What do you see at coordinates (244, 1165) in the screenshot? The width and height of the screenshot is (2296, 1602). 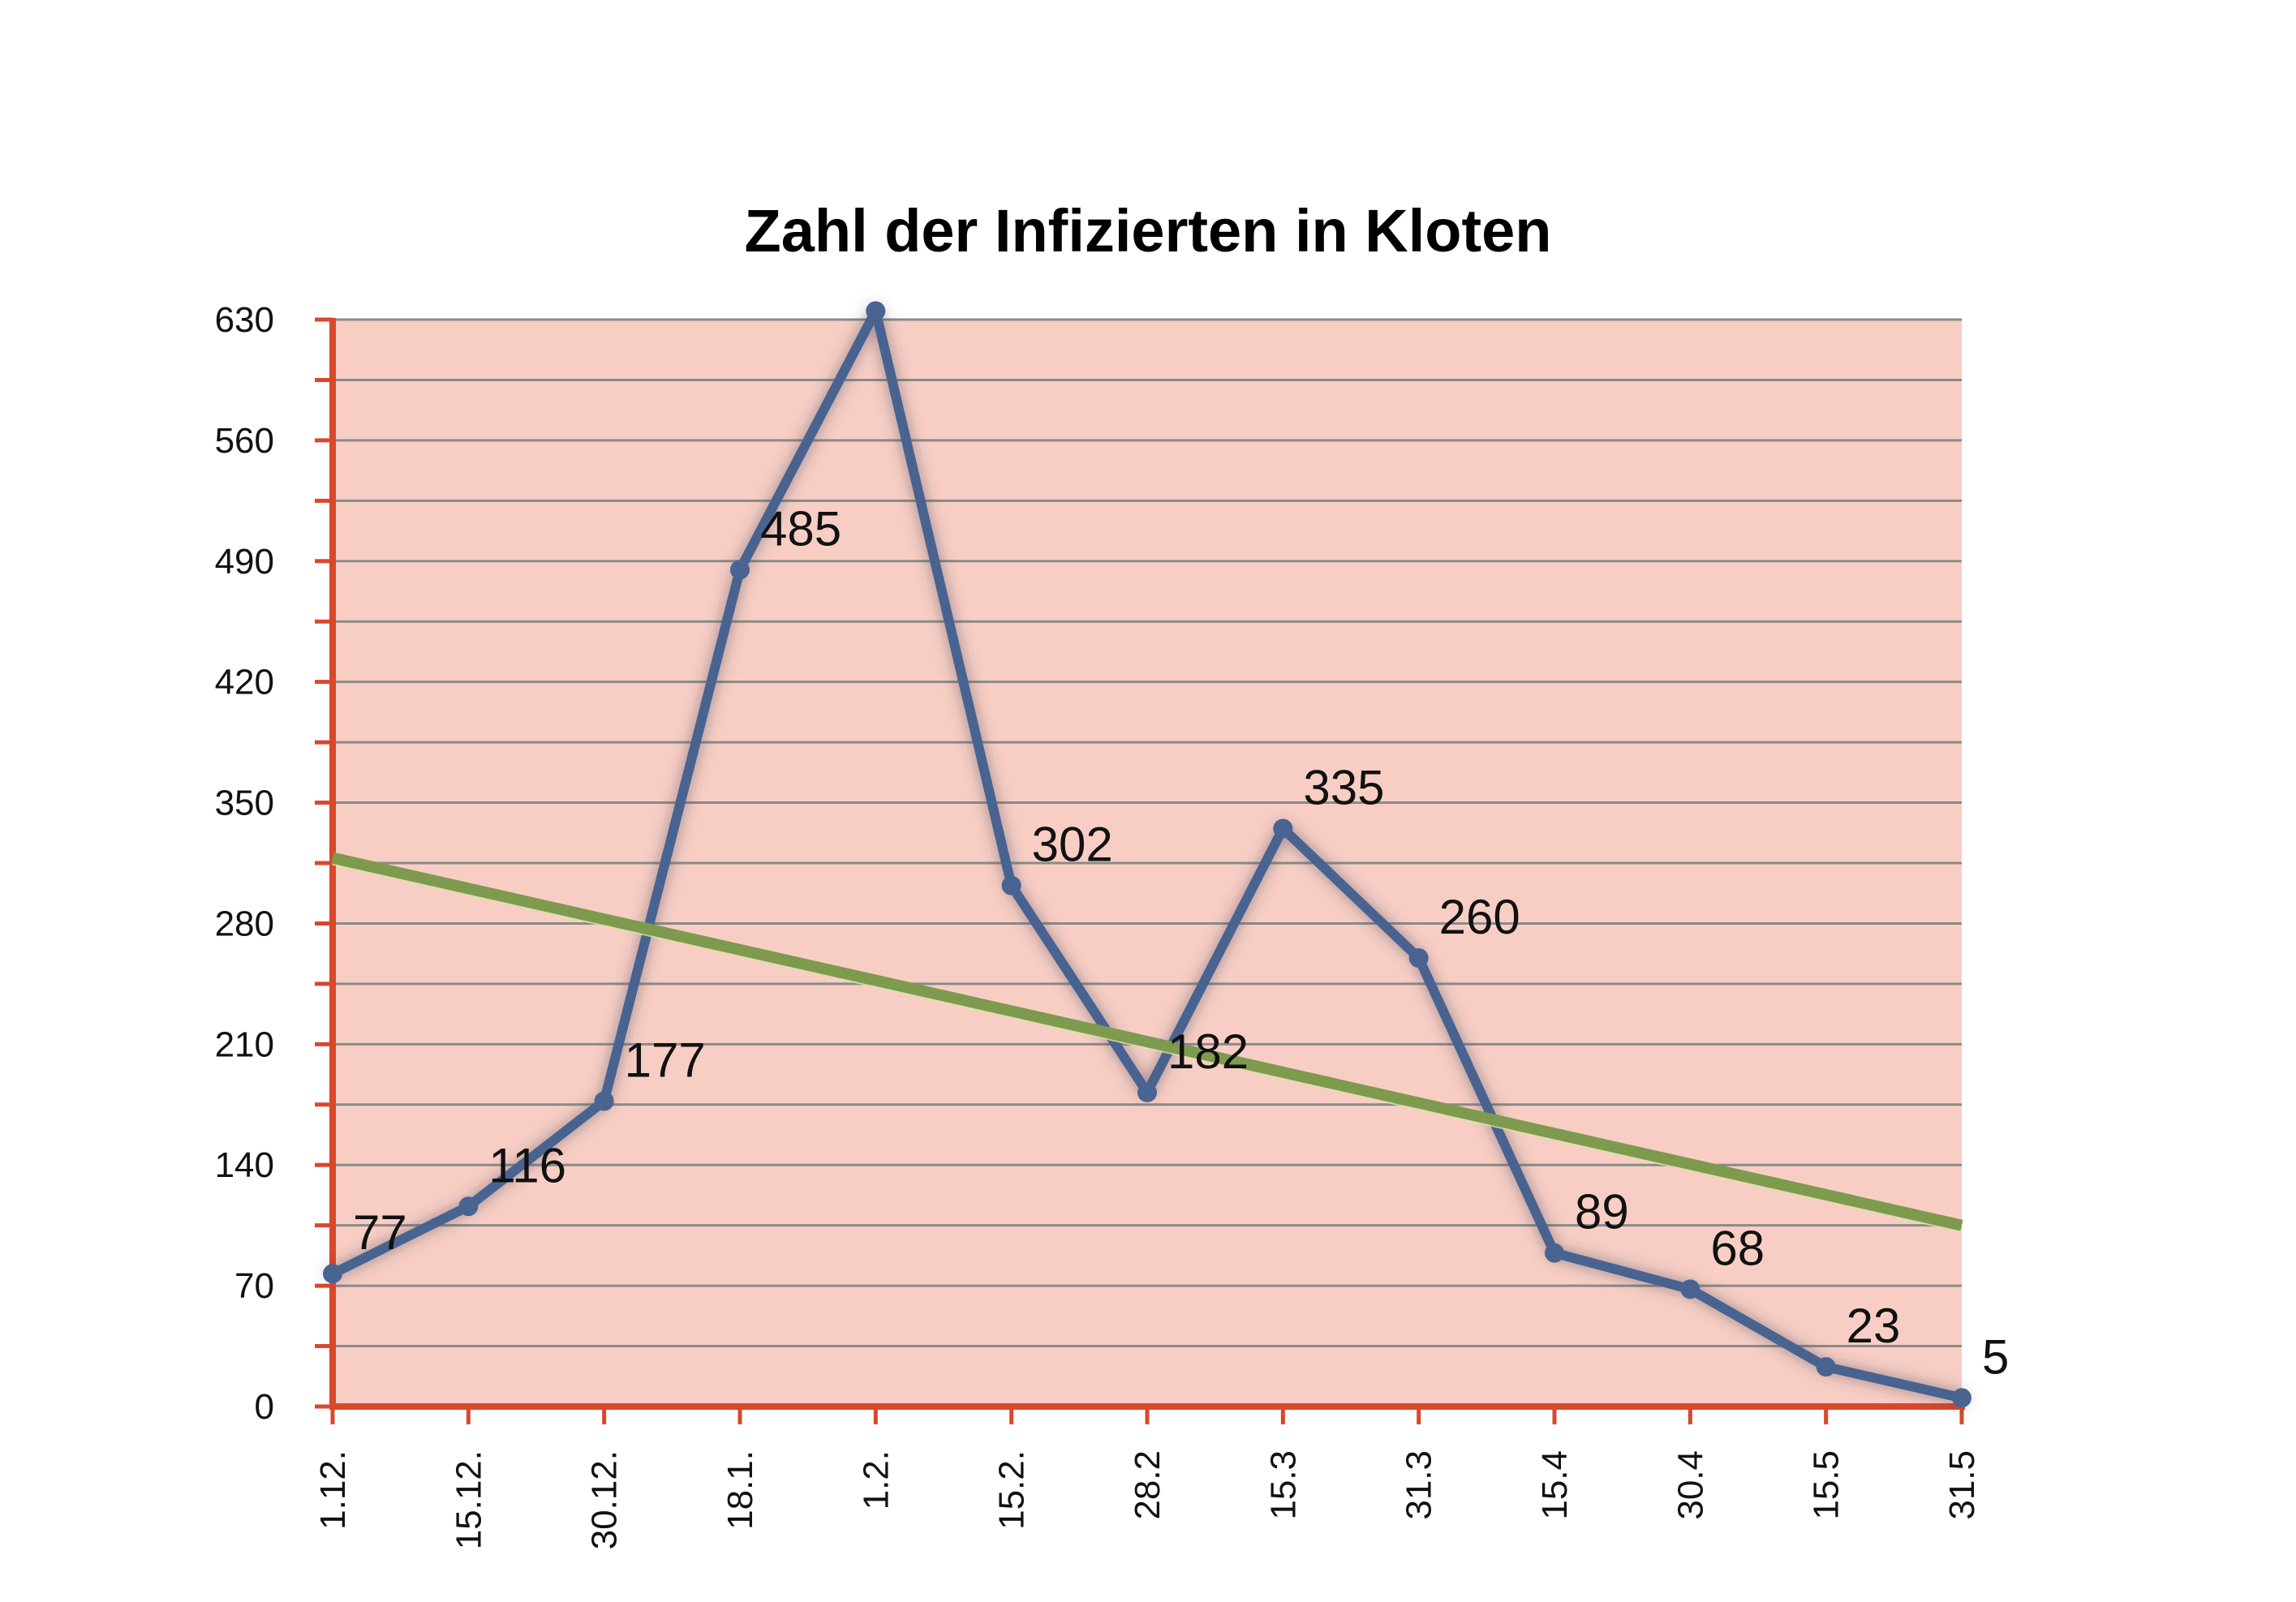 I see `y-tick-label: 140` at bounding box center [244, 1165].